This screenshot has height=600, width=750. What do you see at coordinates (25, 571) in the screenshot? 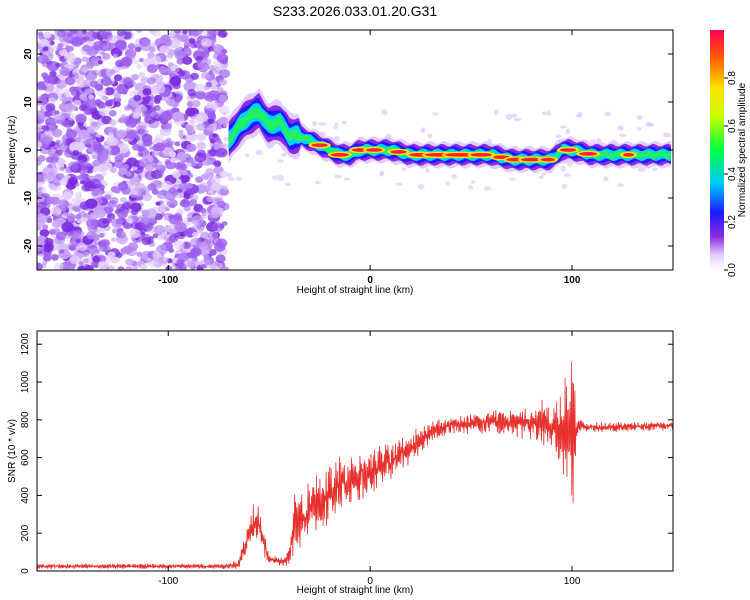
I see `y-tick-label: 0` at bounding box center [25, 571].